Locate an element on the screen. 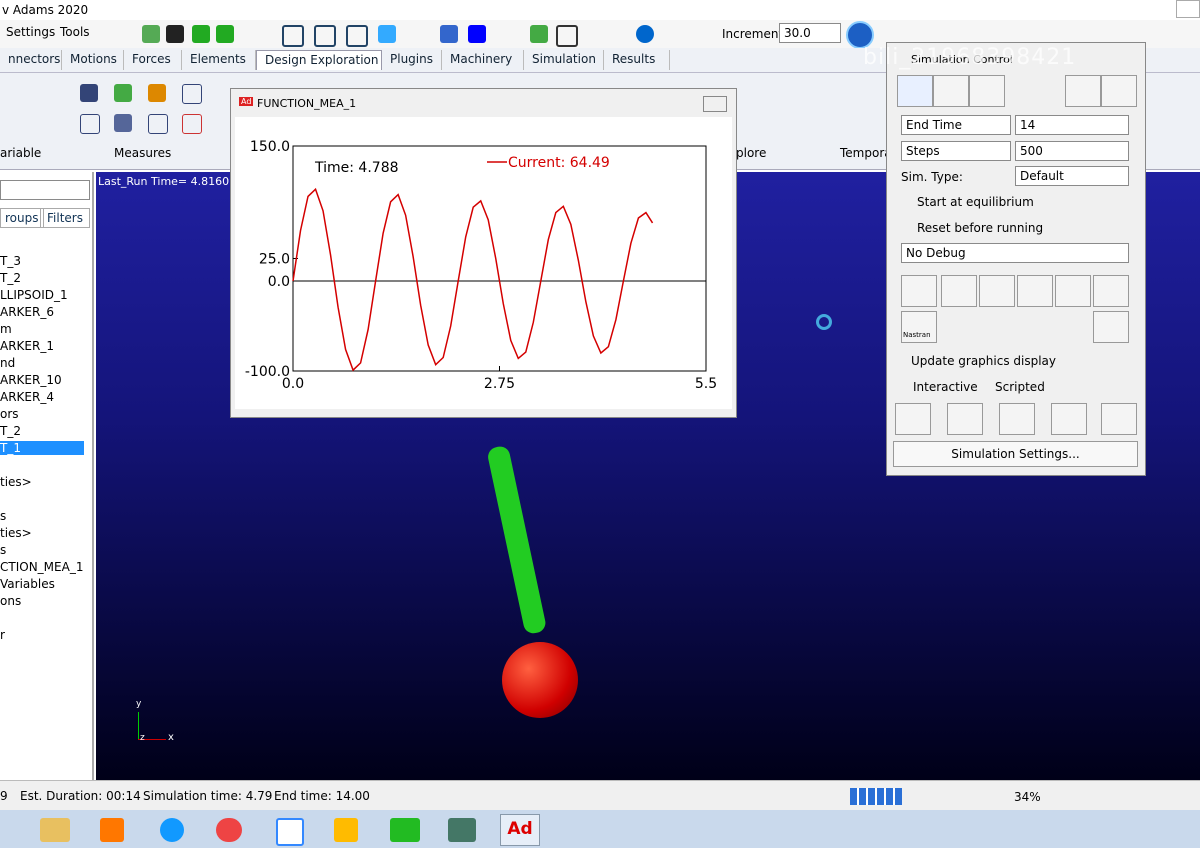 This screenshot has height=848, width=1200. menu-item: Tools is located at coordinates (75, 32).